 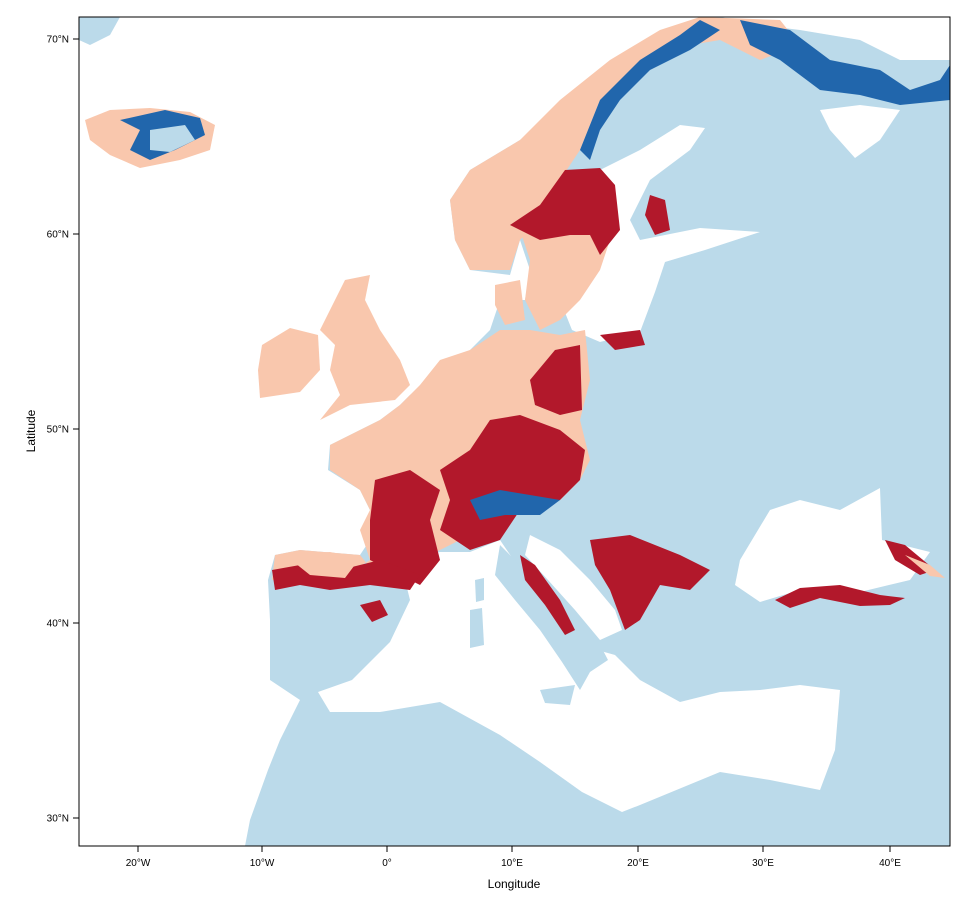 What do you see at coordinates (845, 62) in the screenshot?
I see `lapland-blue` at bounding box center [845, 62].